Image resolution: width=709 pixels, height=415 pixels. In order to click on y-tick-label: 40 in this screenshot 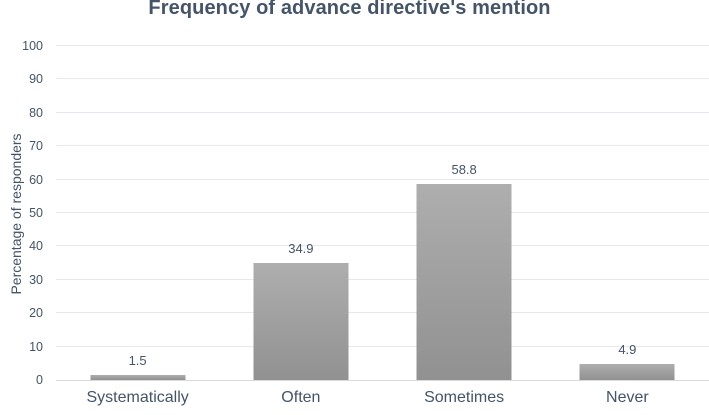, I will do `click(36, 246)`.